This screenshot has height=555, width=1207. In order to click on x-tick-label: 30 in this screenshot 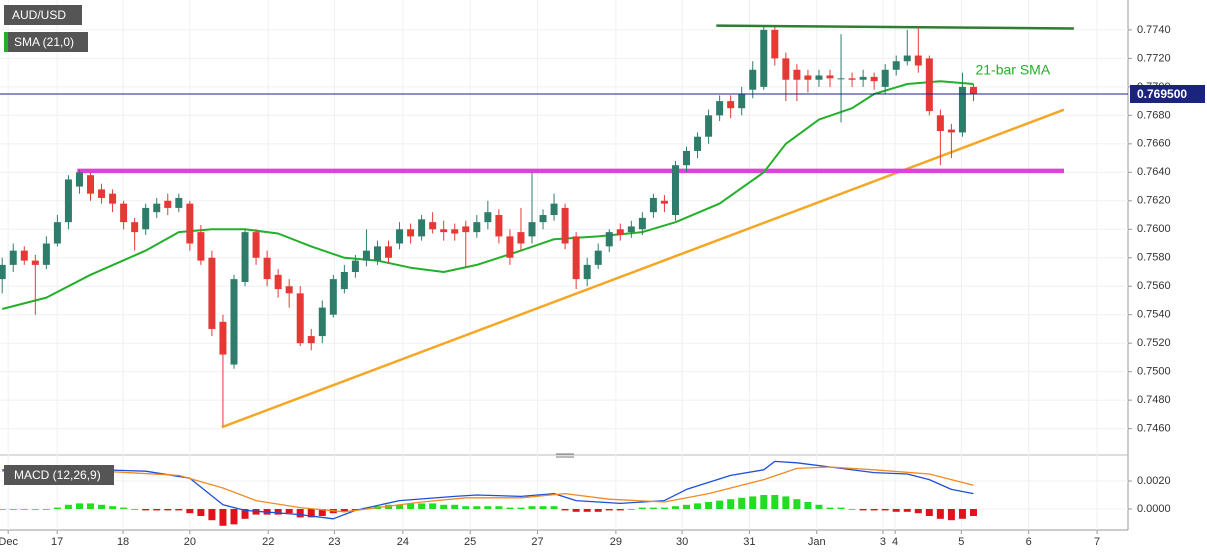, I will do `click(682, 542)`.